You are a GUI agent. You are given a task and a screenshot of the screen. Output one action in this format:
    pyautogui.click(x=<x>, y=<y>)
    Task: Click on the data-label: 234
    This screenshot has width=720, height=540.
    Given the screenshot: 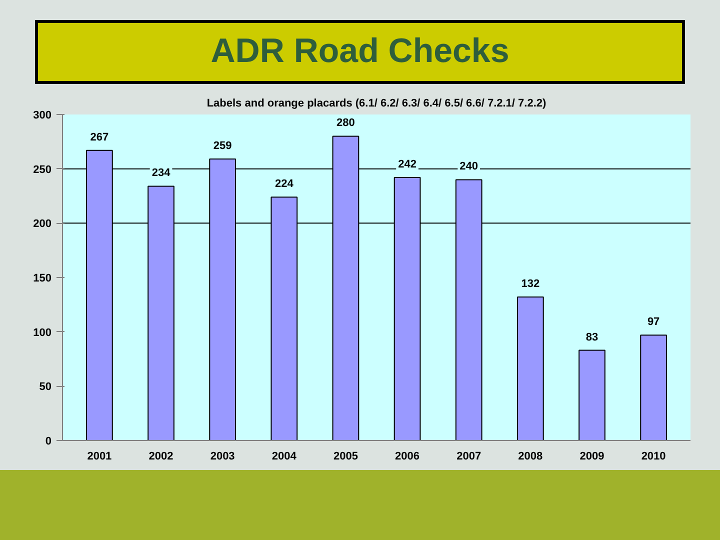 What is the action you would take?
    pyautogui.click(x=162, y=173)
    